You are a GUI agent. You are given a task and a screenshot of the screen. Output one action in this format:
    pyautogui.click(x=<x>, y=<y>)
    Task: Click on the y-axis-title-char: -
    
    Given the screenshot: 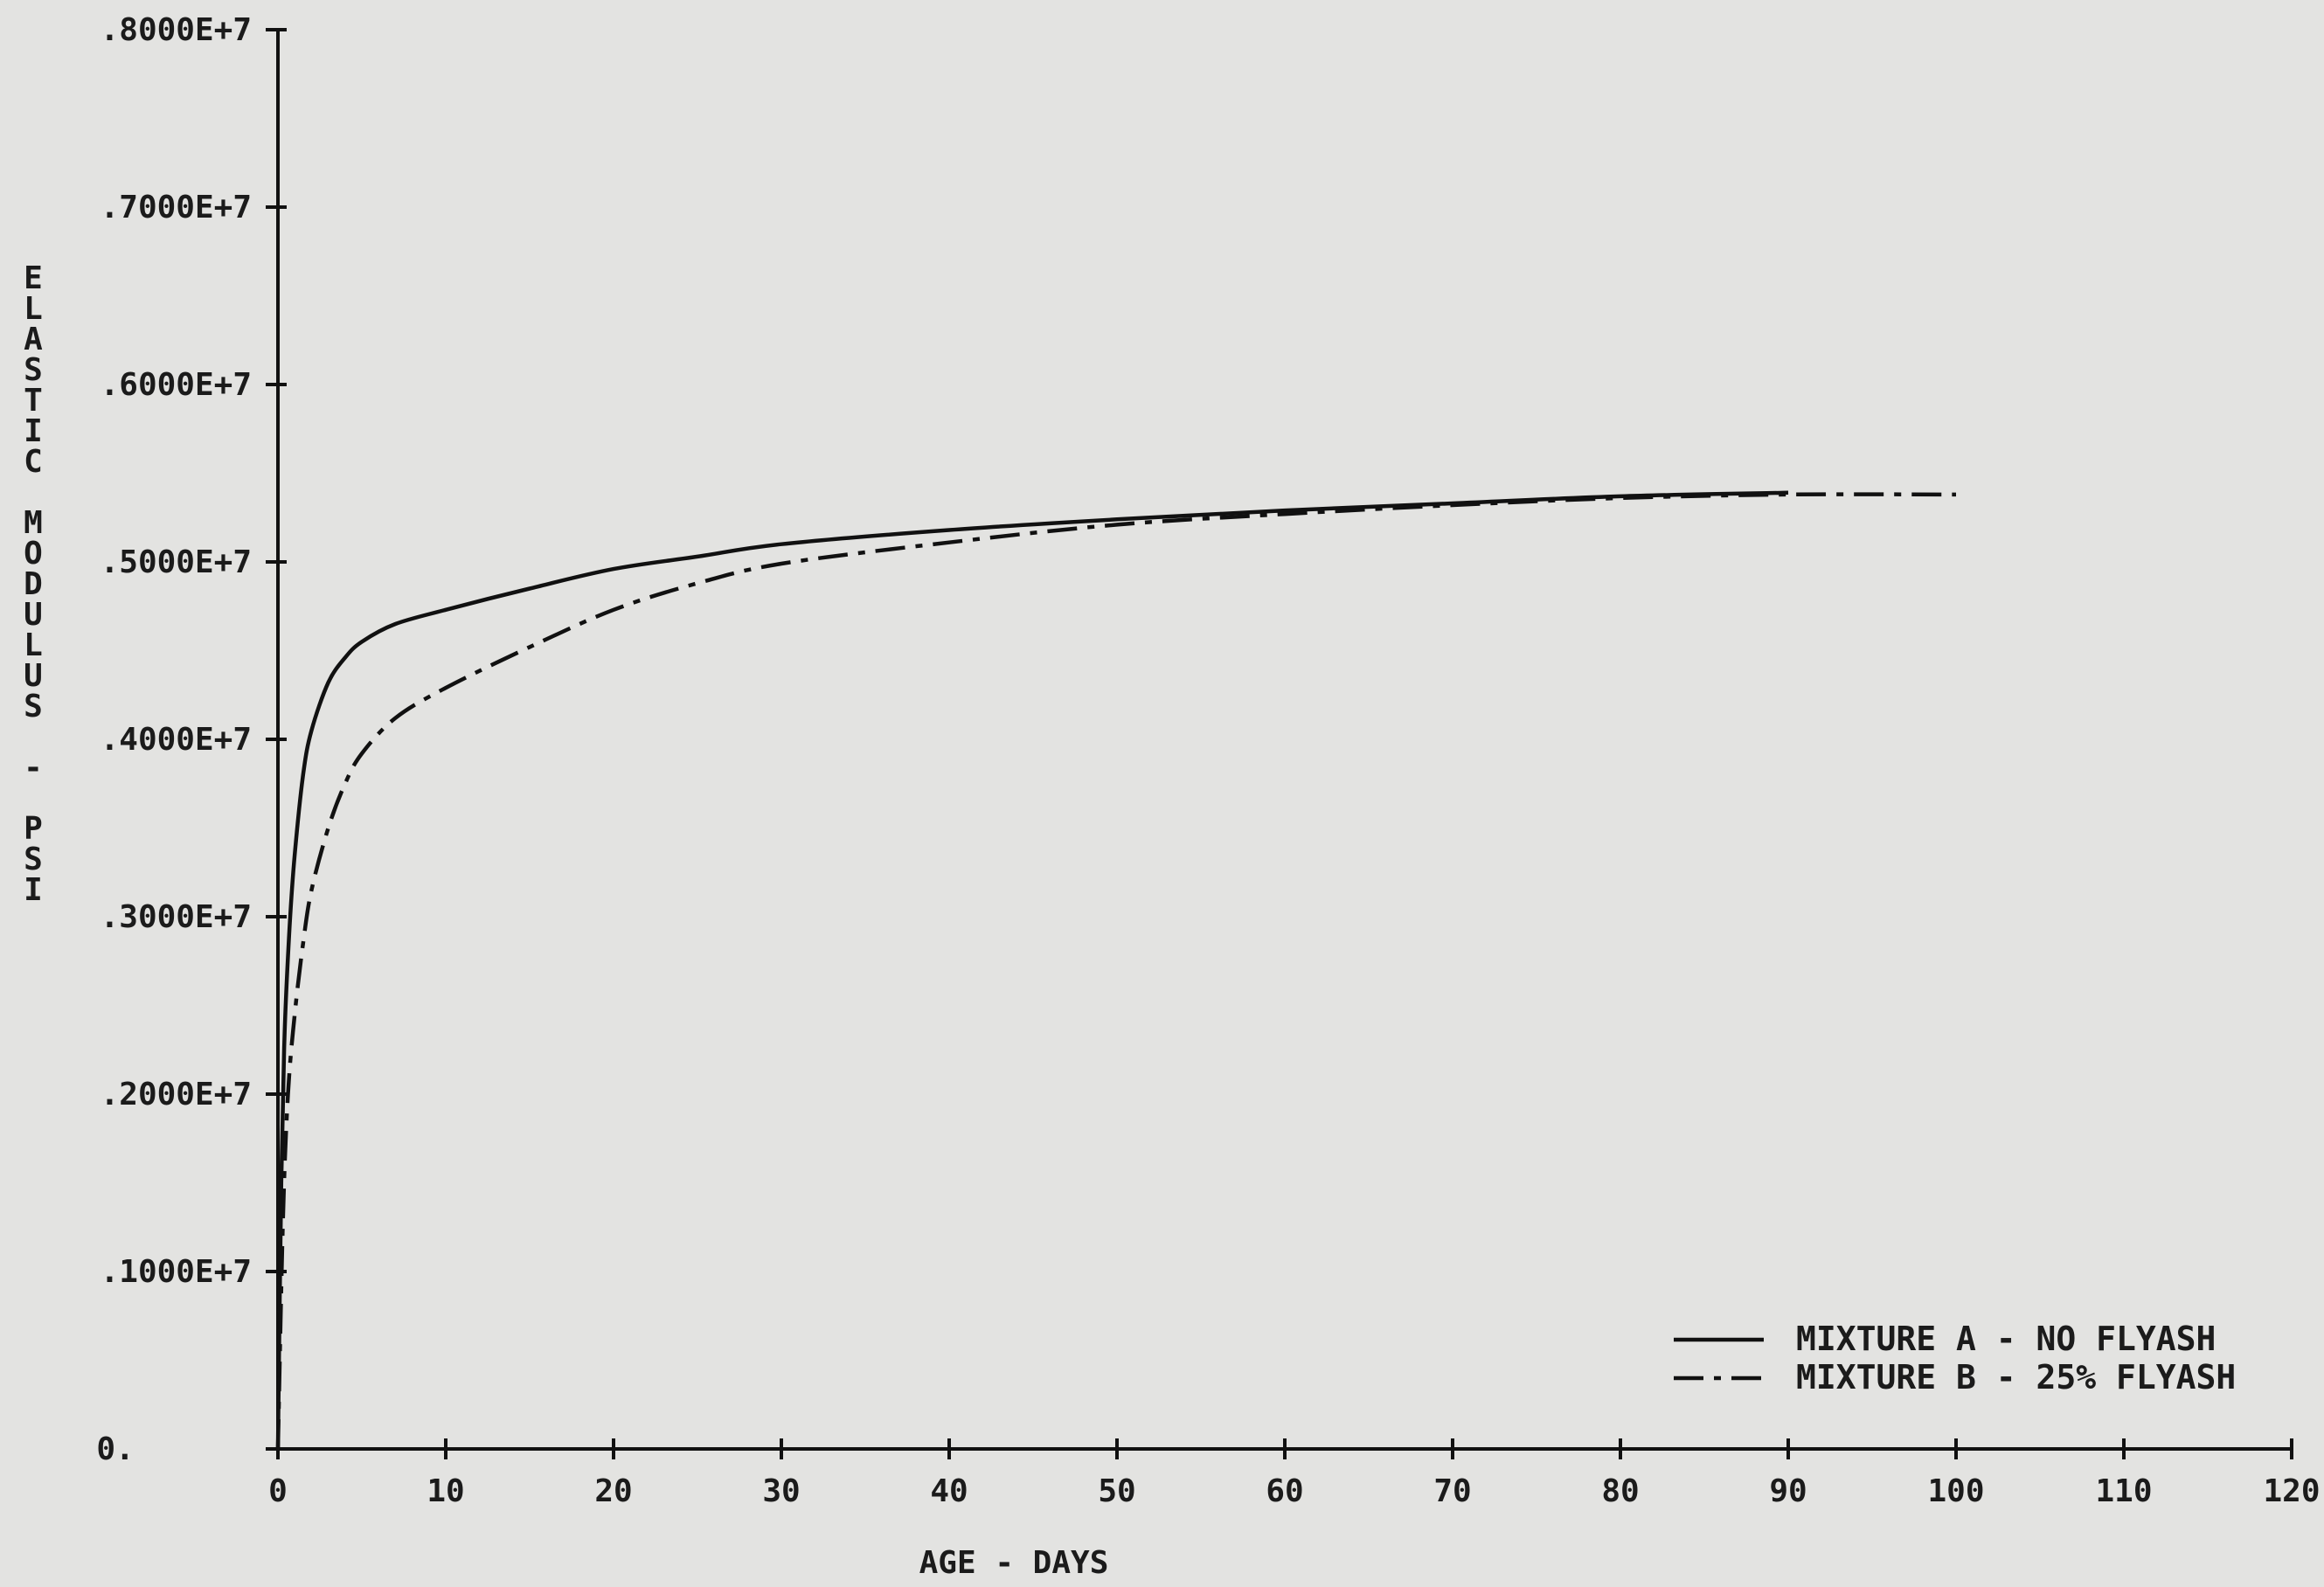 What is the action you would take?
    pyautogui.click(x=33, y=768)
    